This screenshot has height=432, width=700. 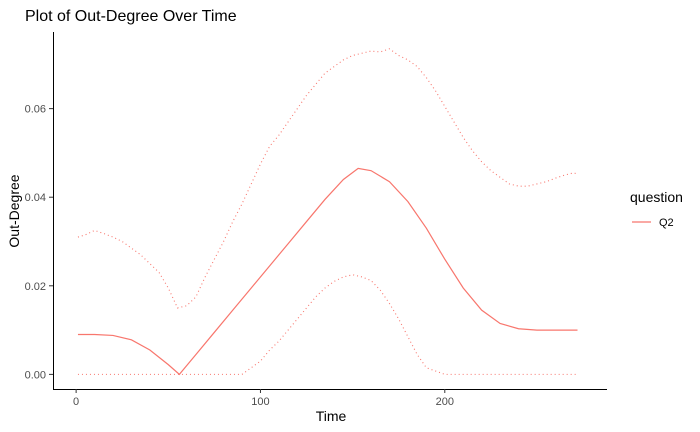 I want to click on y-tick-label: 0.00, so click(x=35, y=375).